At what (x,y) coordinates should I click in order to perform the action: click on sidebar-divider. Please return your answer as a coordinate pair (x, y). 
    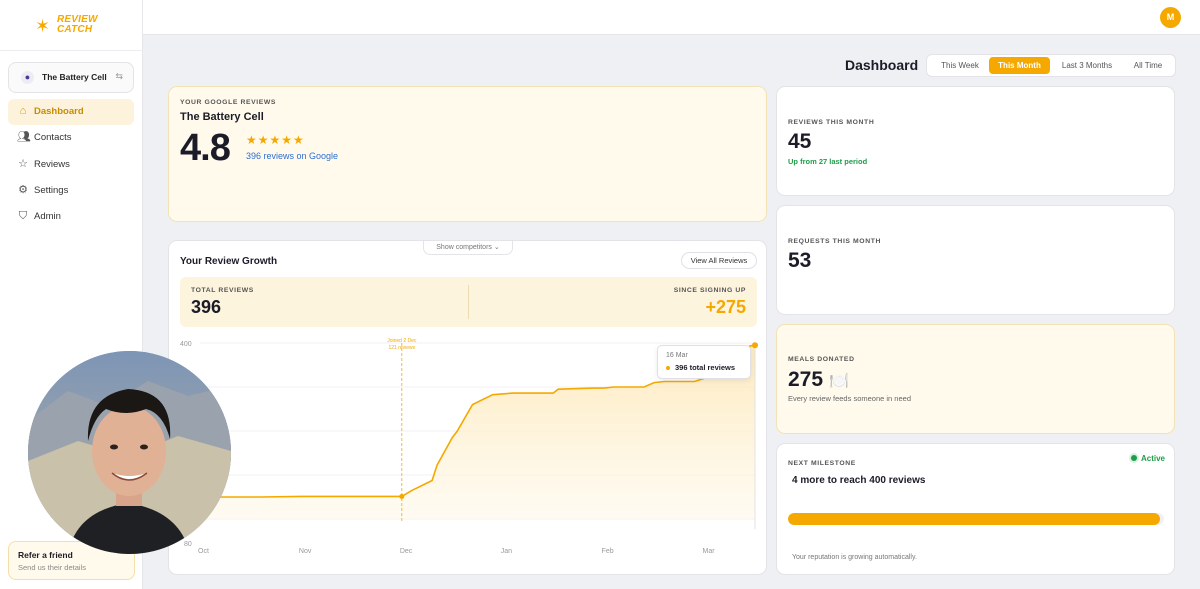
    Looking at the image, I should click on (71, 50).